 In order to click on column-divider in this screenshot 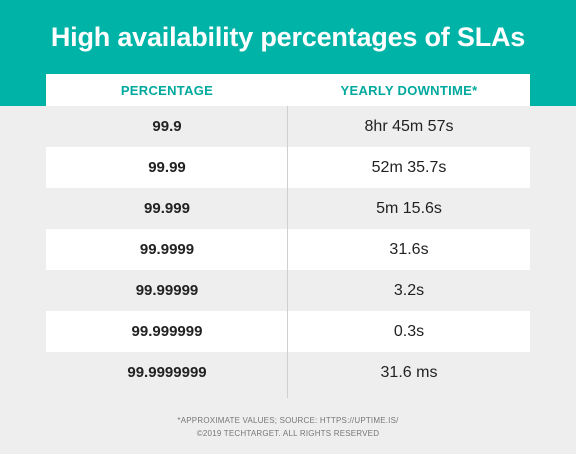, I will do `click(287, 252)`.